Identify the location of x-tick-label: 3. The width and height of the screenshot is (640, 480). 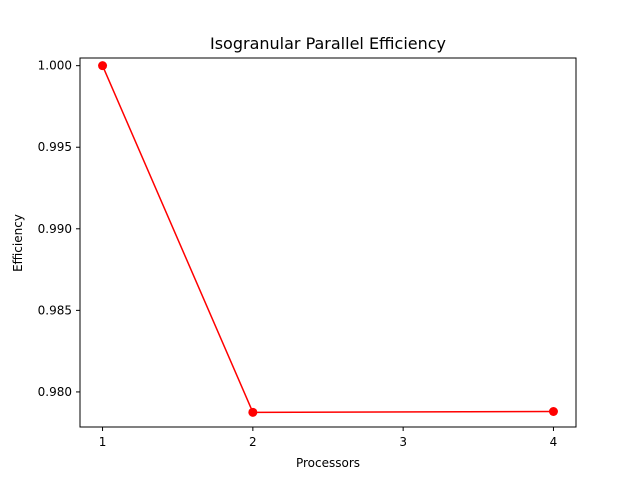
(403, 442).